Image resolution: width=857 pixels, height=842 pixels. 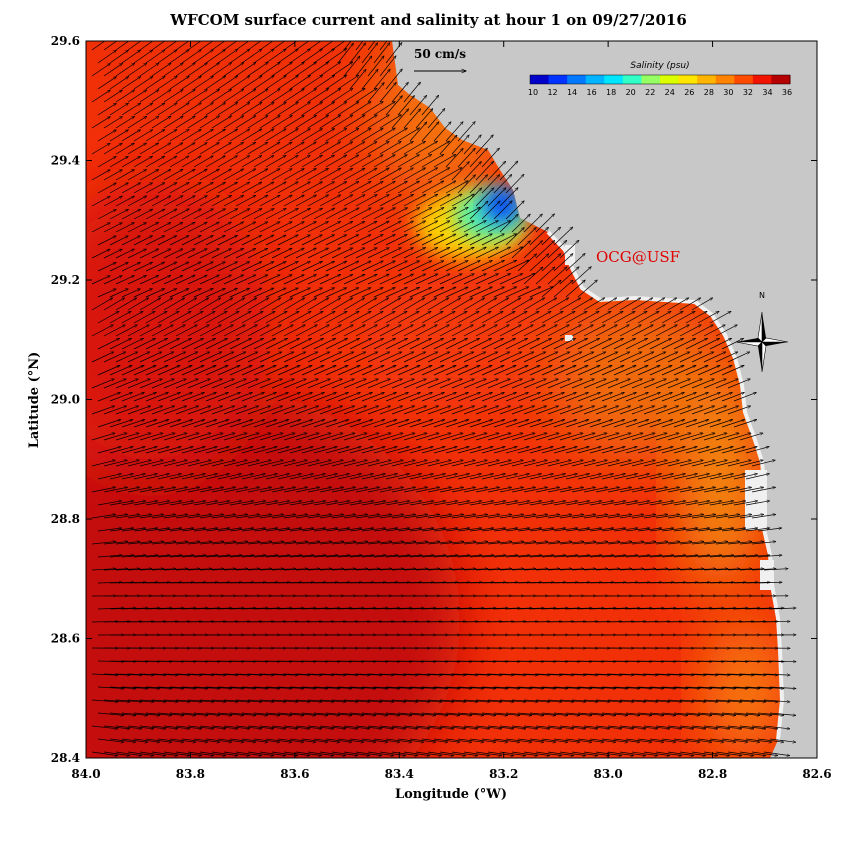 I want to click on y-tick-label: 28.4, so click(x=65, y=758).